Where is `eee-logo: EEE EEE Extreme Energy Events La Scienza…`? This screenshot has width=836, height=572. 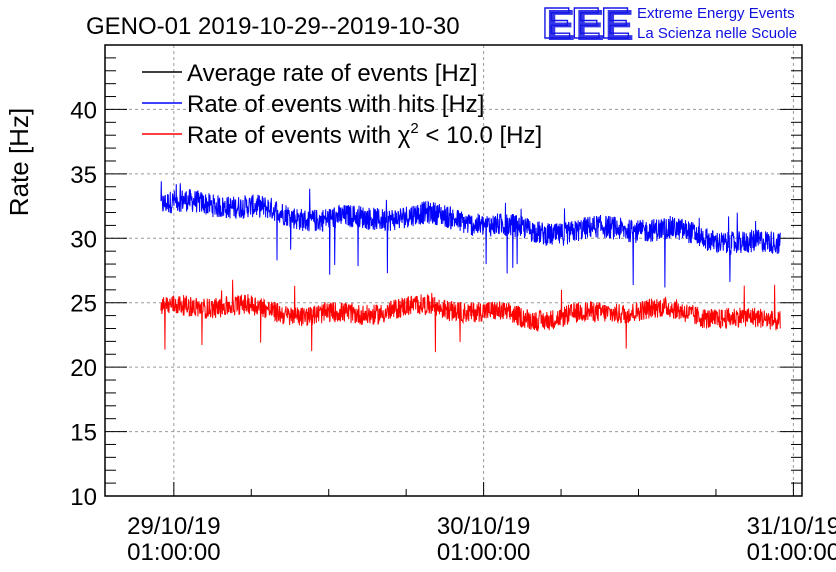 eee-logo: EEE EEE Extreme Energy Events La Scienza… is located at coordinates (669, 25).